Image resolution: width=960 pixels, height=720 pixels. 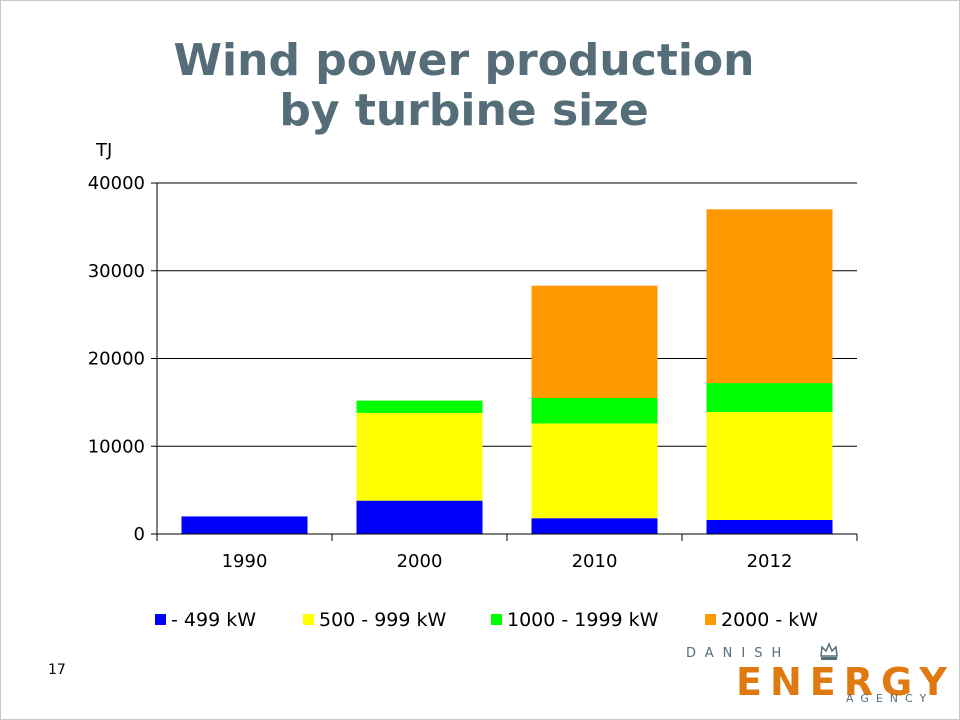 I want to click on logo-text-danish: DANISH, so click(x=738, y=653).